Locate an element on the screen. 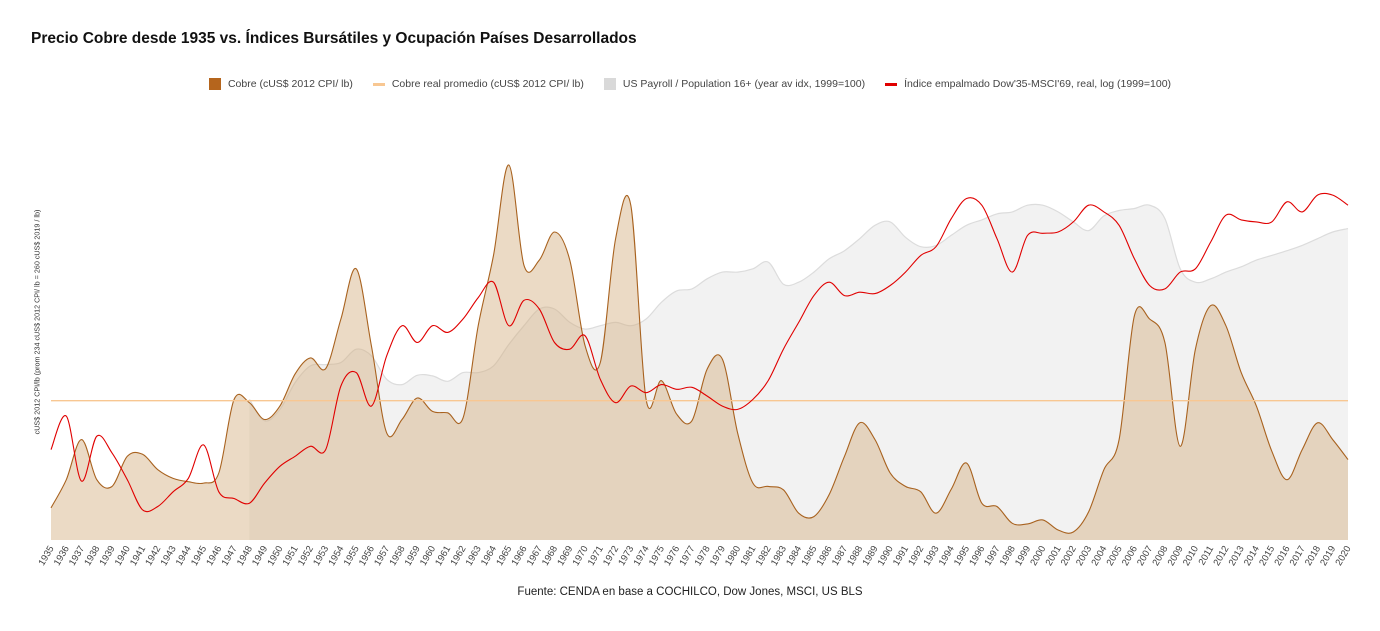 Image resolution: width=1380 pixels, height=631 pixels. legend-swatch-cobre-promedio is located at coordinates (378, 84).